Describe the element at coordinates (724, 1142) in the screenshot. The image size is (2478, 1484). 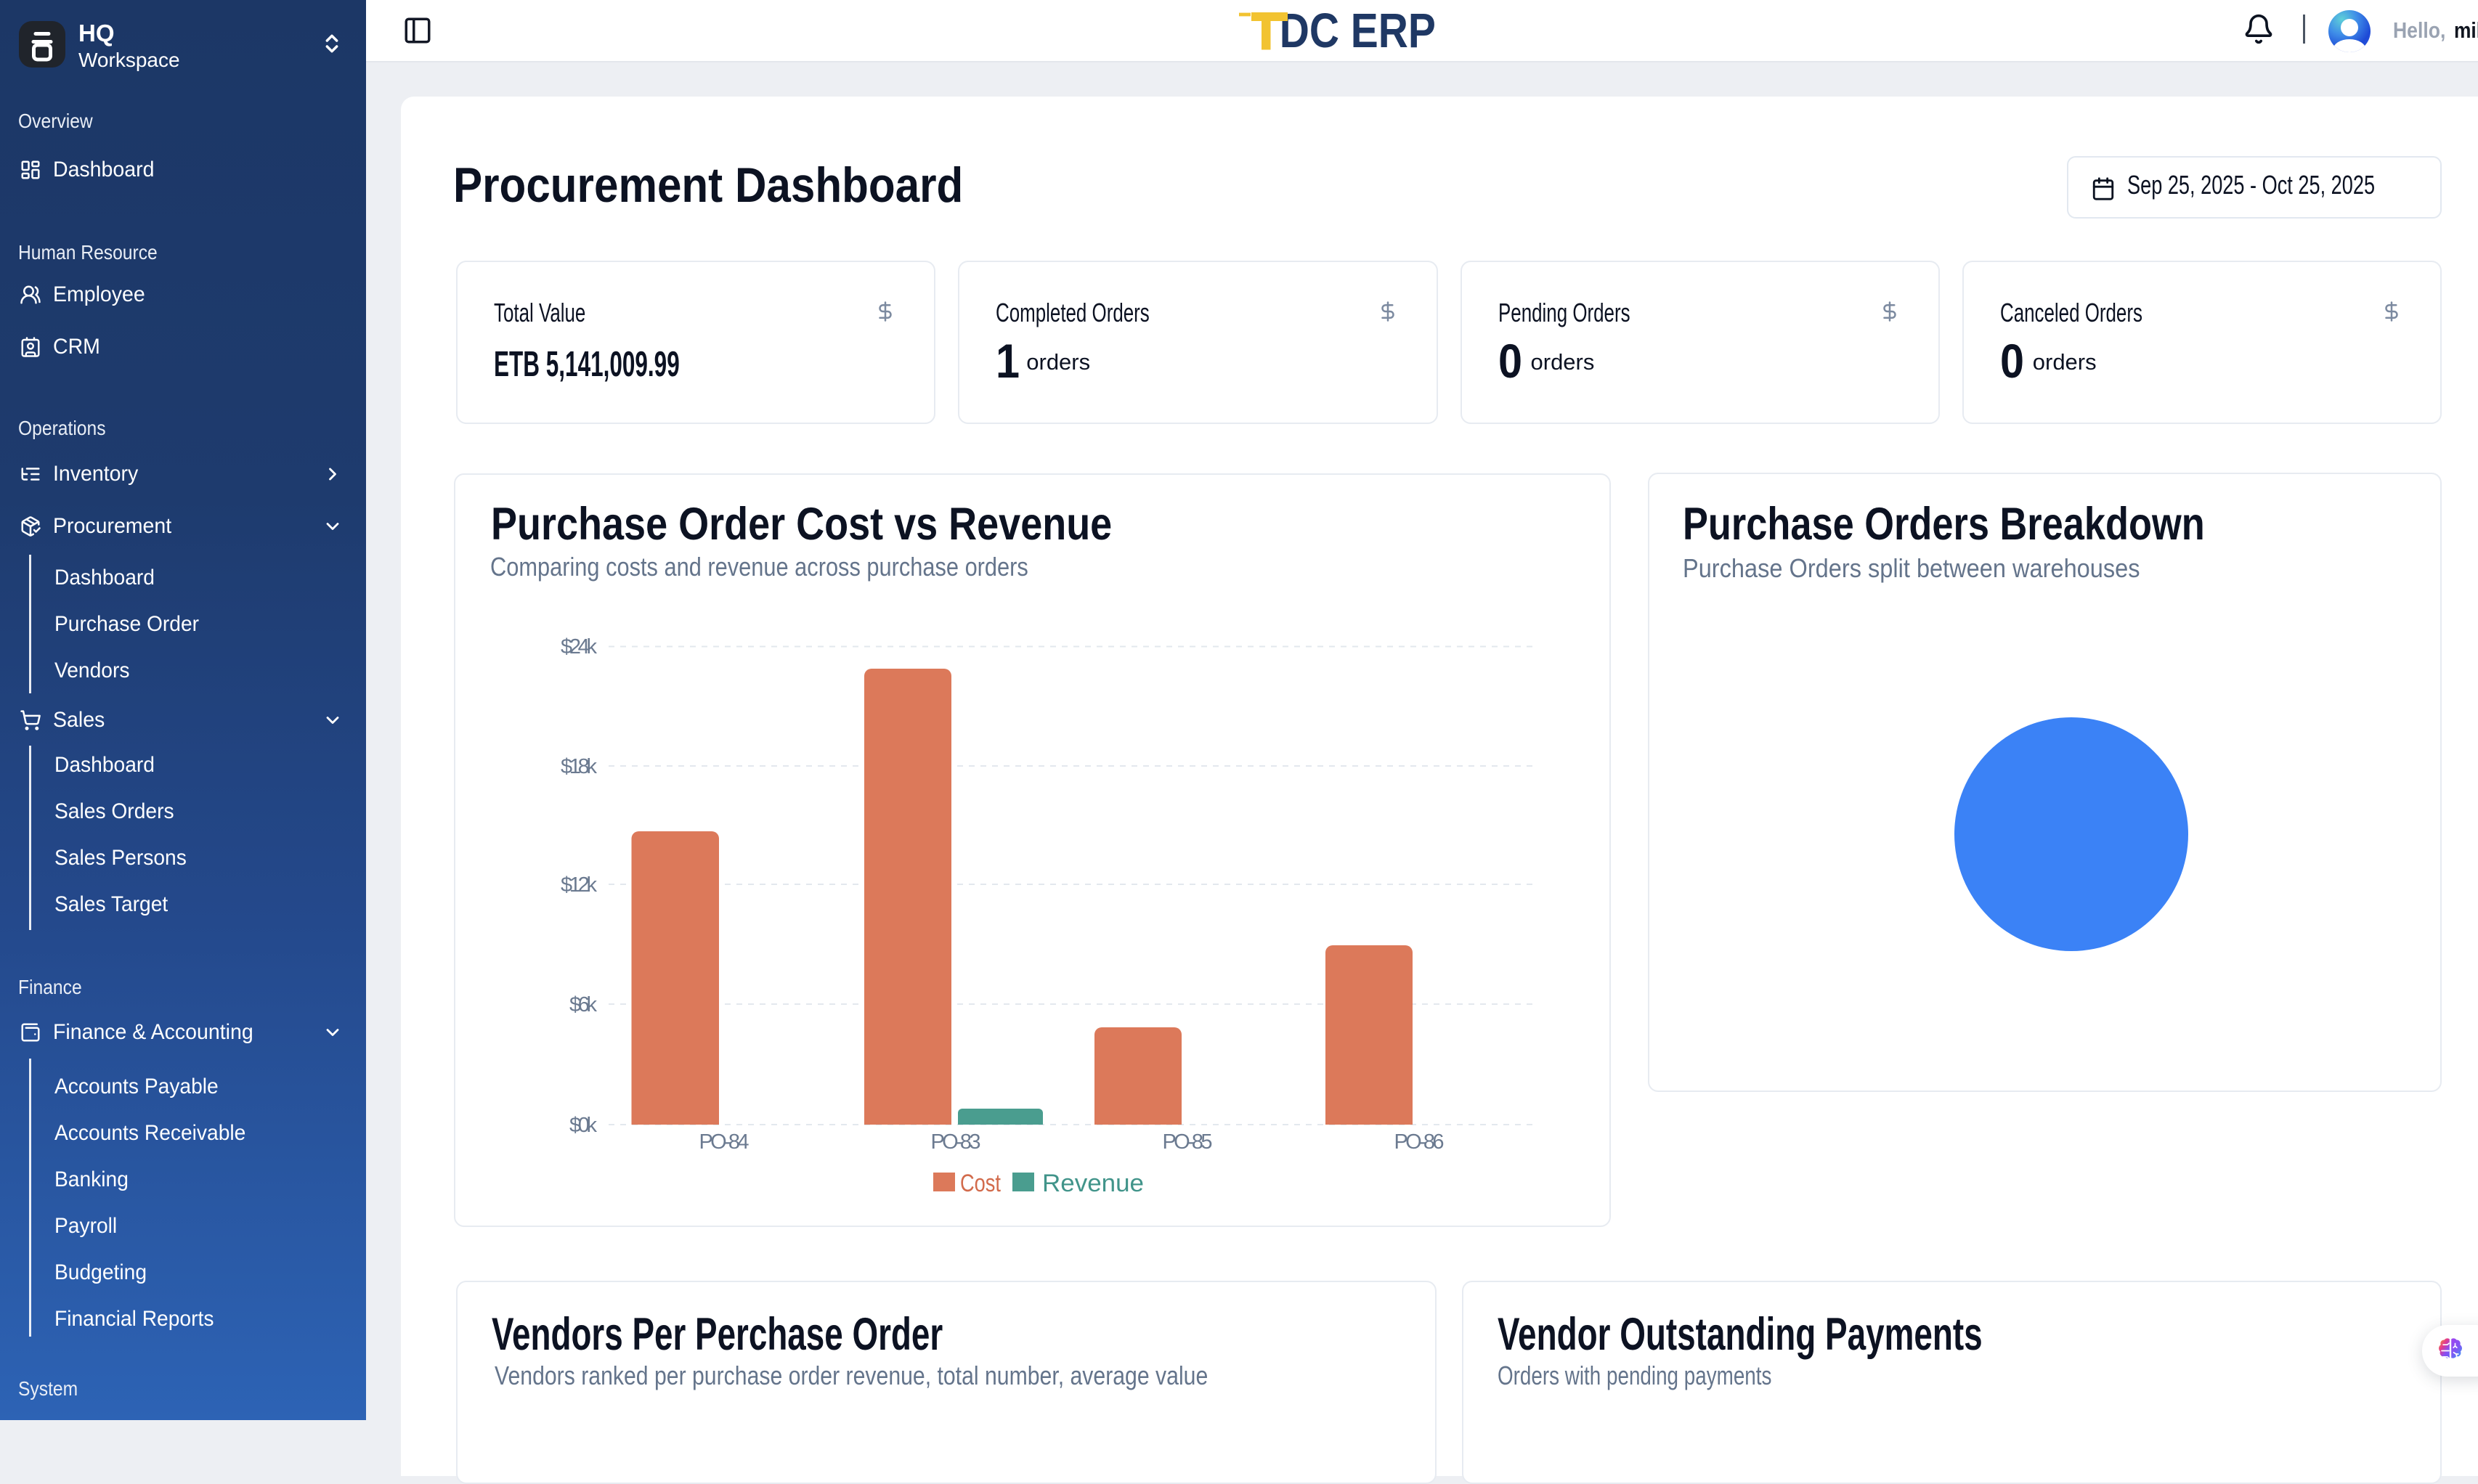
I see `svg-text: PO-84` at that location.